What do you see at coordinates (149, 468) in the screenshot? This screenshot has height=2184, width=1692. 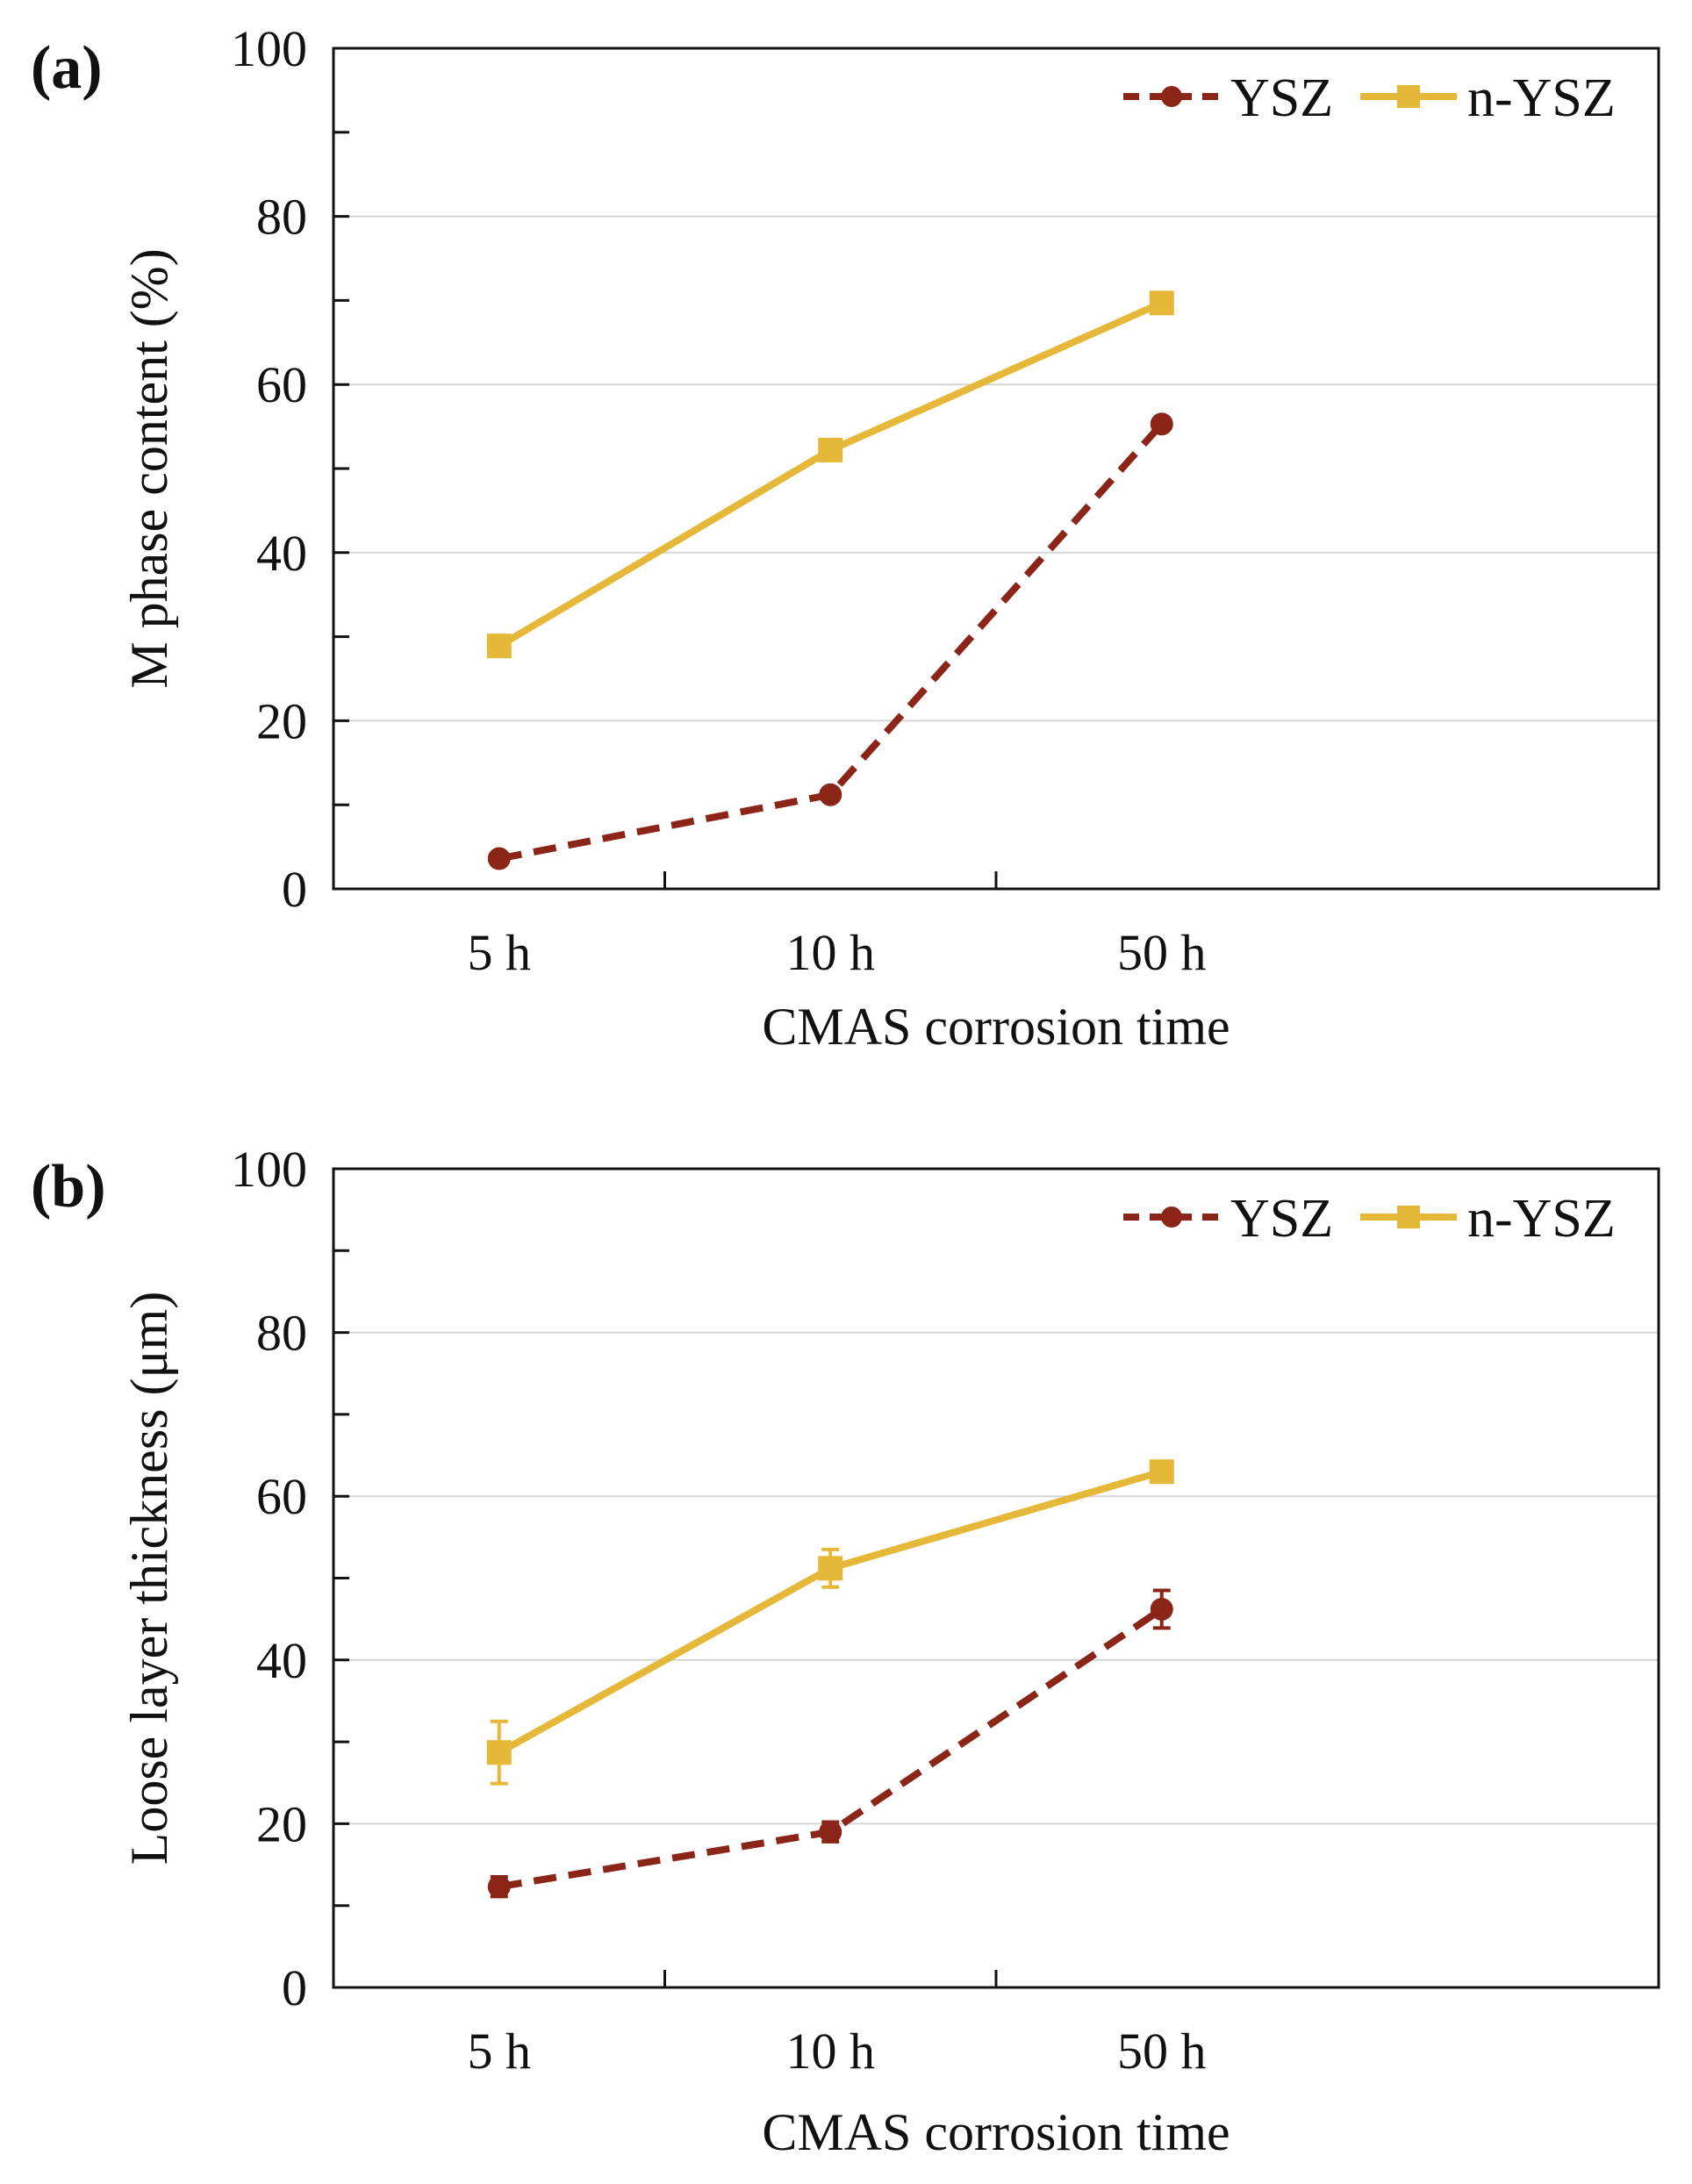 I see `y-axis-title: M phase content (%)` at bounding box center [149, 468].